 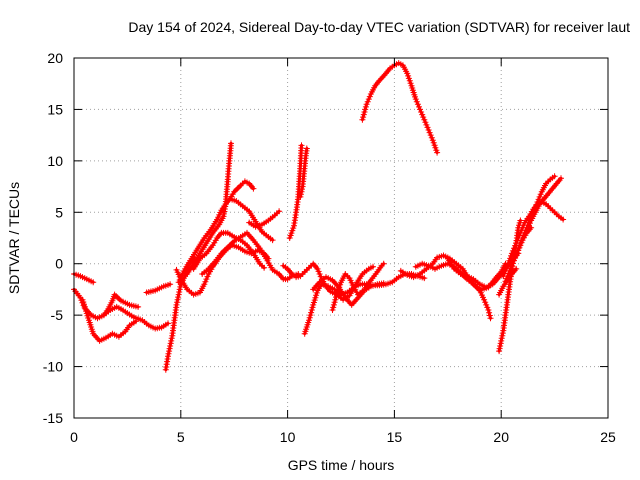 What do you see at coordinates (395, 437) in the screenshot?
I see `x-tick-label: 15` at bounding box center [395, 437].